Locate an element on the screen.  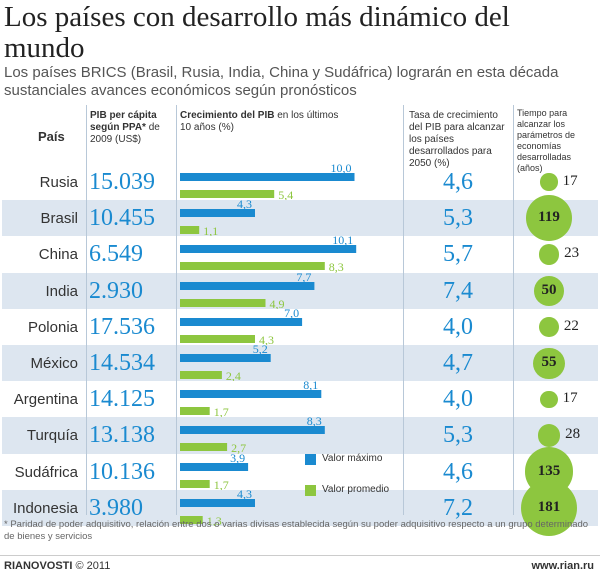
years-value: 50 is located at coordinates (549, 289).